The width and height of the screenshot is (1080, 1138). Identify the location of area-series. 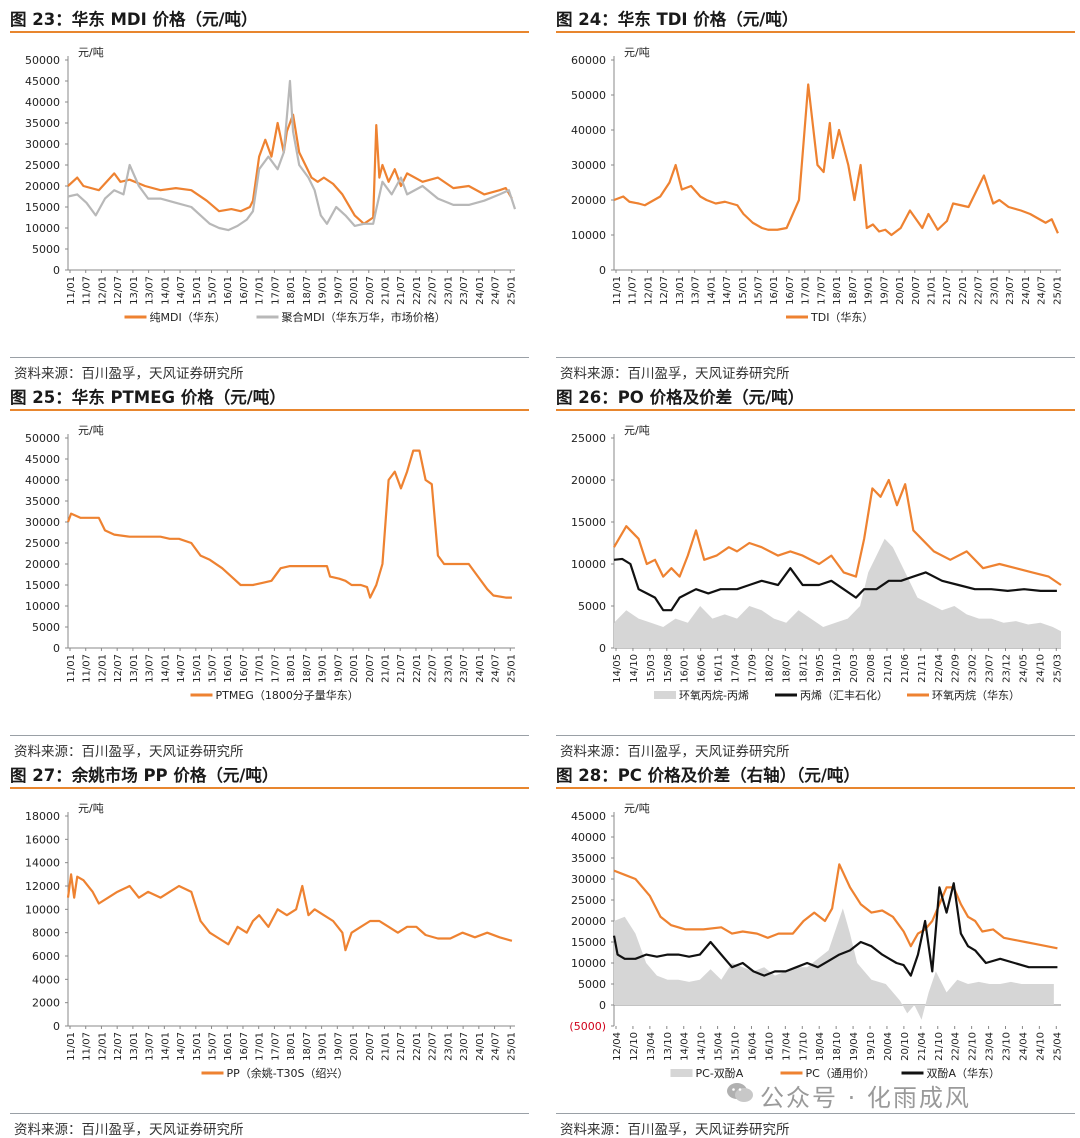
(834, 964).